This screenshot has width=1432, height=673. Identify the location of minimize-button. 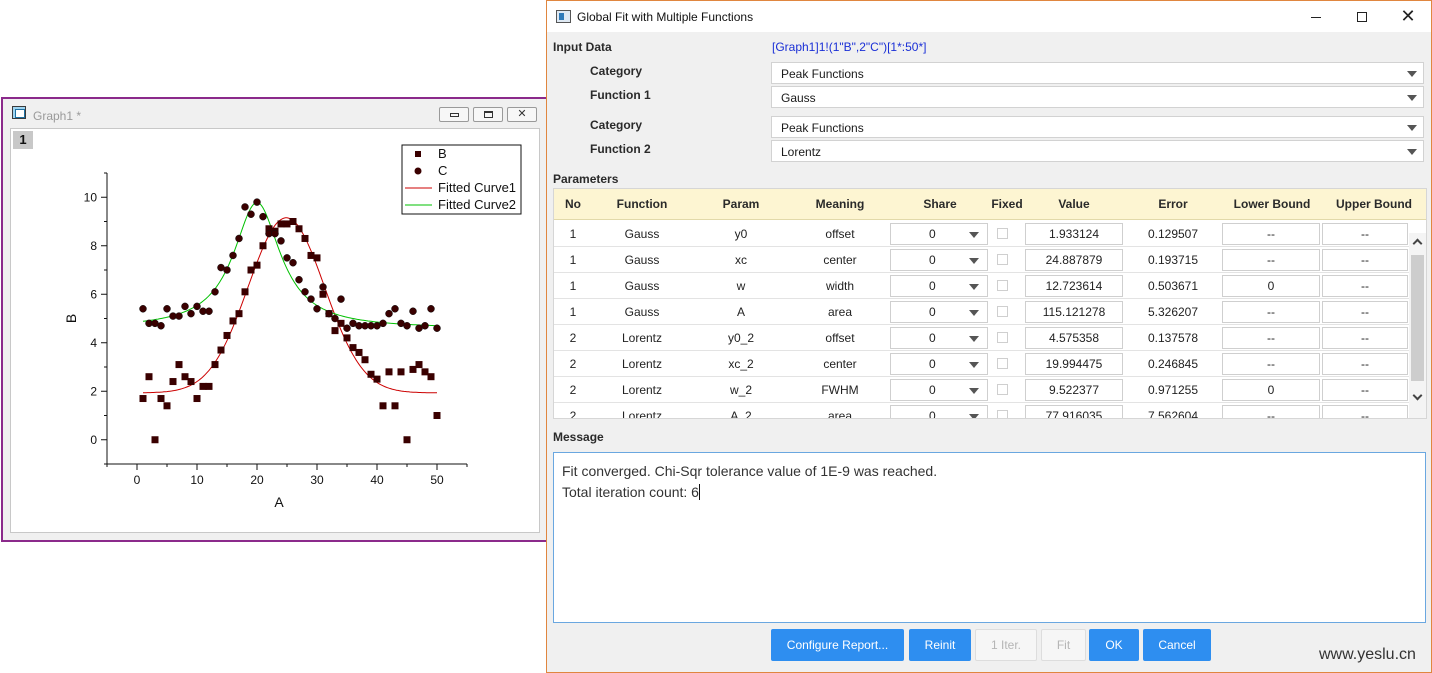
(454, 114).